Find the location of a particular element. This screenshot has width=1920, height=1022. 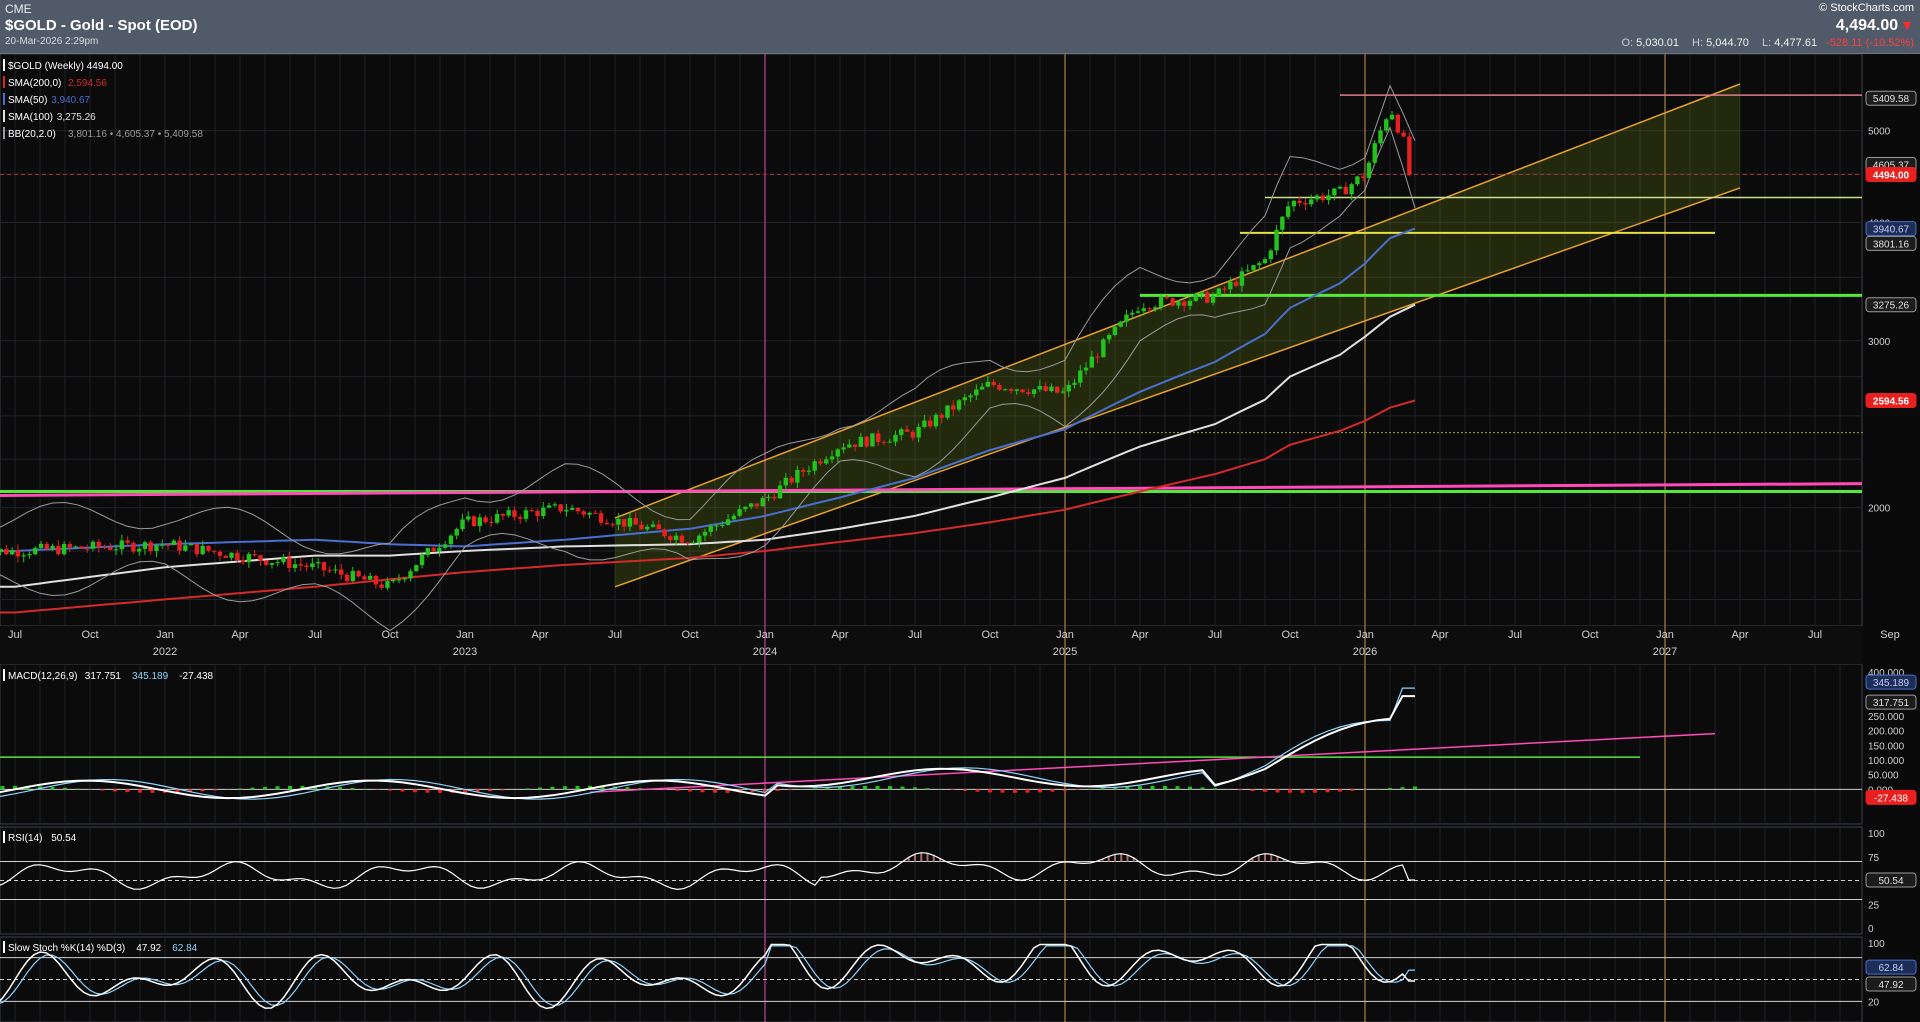

legend-value: 62.84 is located at coordinates (184, 948).